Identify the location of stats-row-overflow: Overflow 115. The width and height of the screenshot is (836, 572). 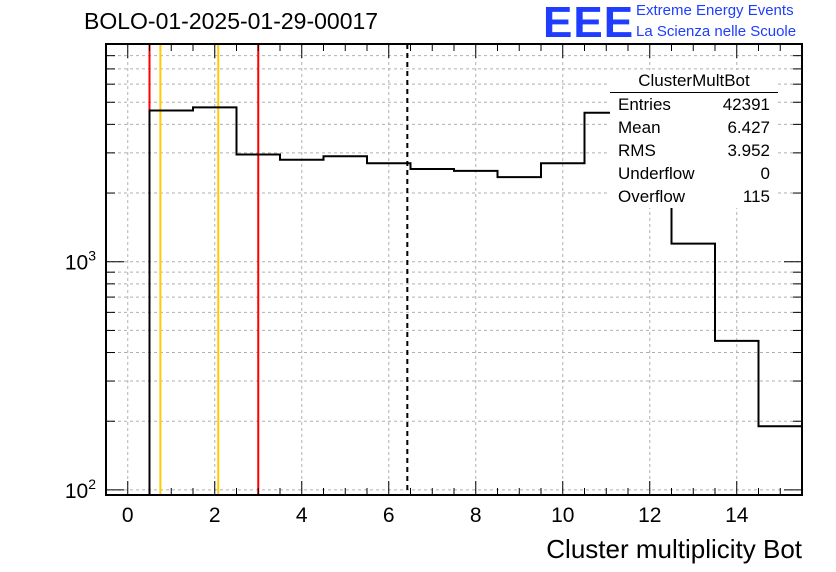
(694, 196).